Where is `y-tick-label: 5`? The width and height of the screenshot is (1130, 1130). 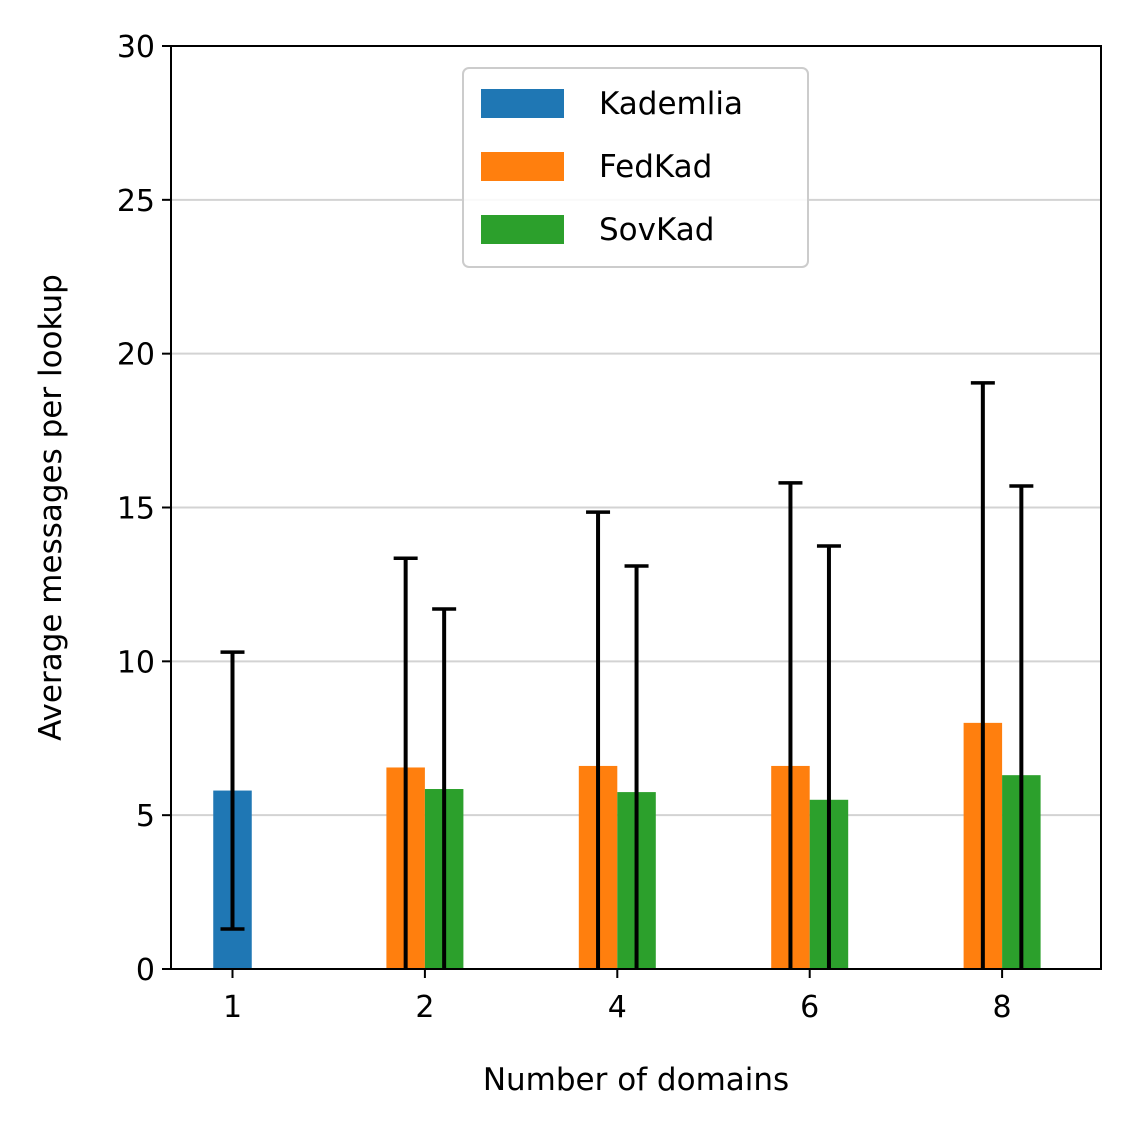
y-tick-label: 5 is located at coordinates (145, 816).